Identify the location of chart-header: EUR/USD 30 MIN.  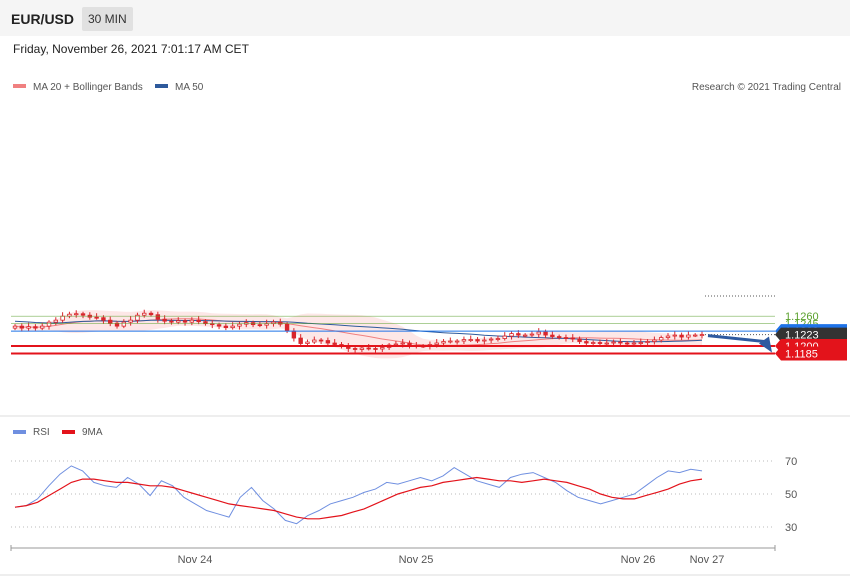
(425, 18).